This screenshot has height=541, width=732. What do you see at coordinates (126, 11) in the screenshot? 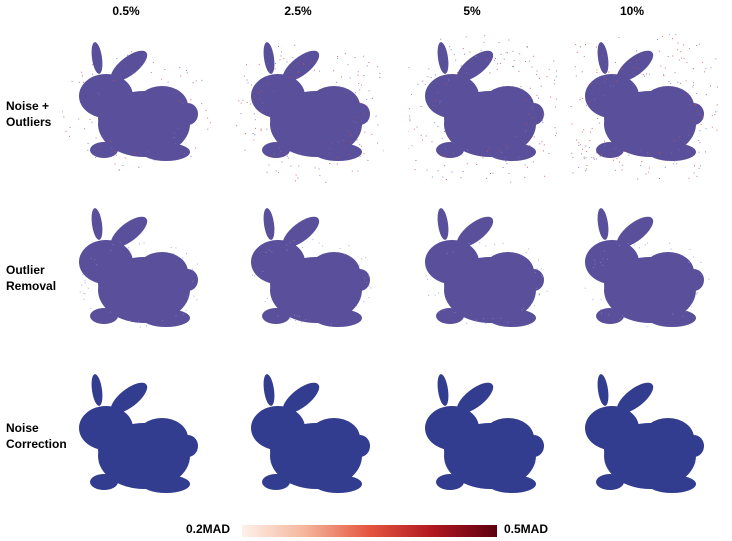
I see `column-header: 0.5%` at bounding box center [126, 11].